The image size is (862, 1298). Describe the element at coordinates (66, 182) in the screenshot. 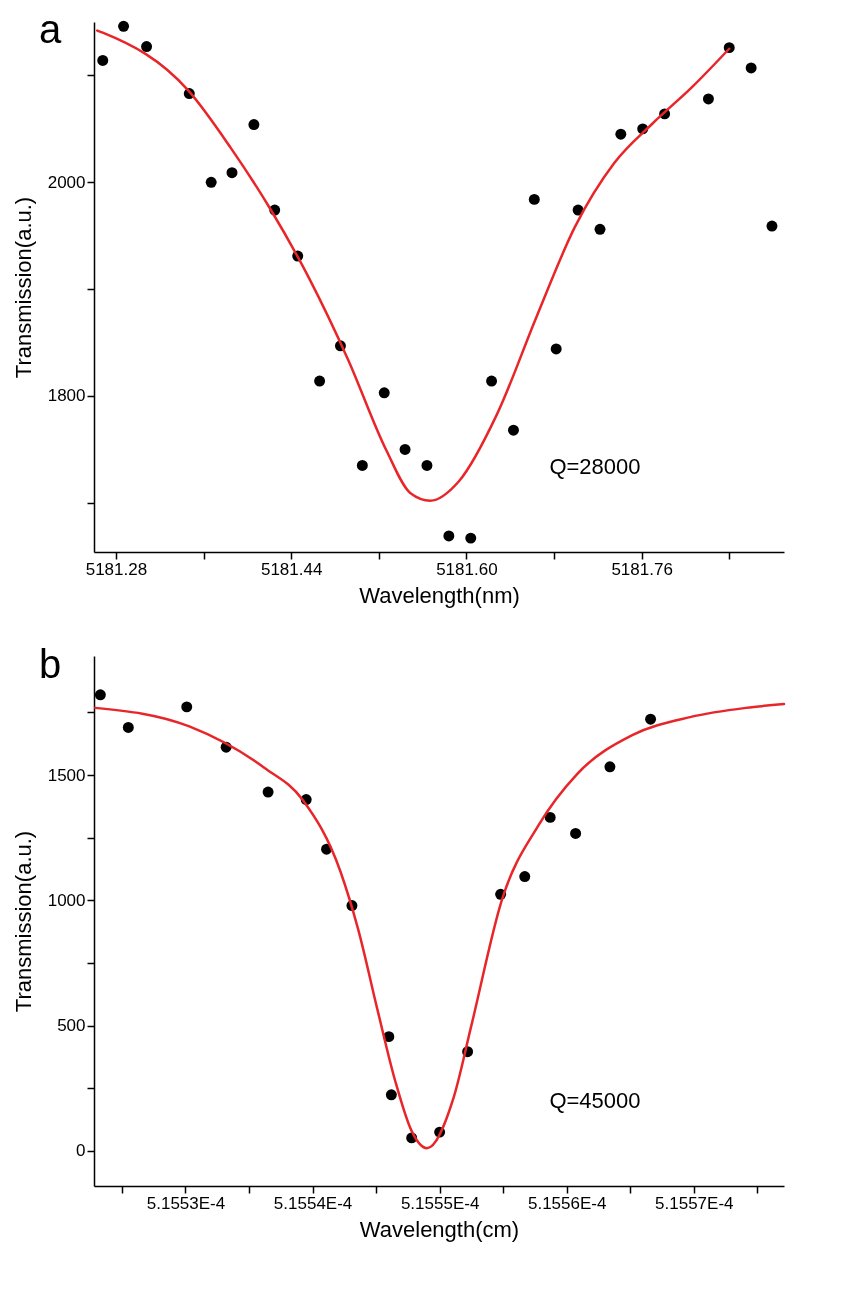

I see `y-tick-label: 2000` at that location.